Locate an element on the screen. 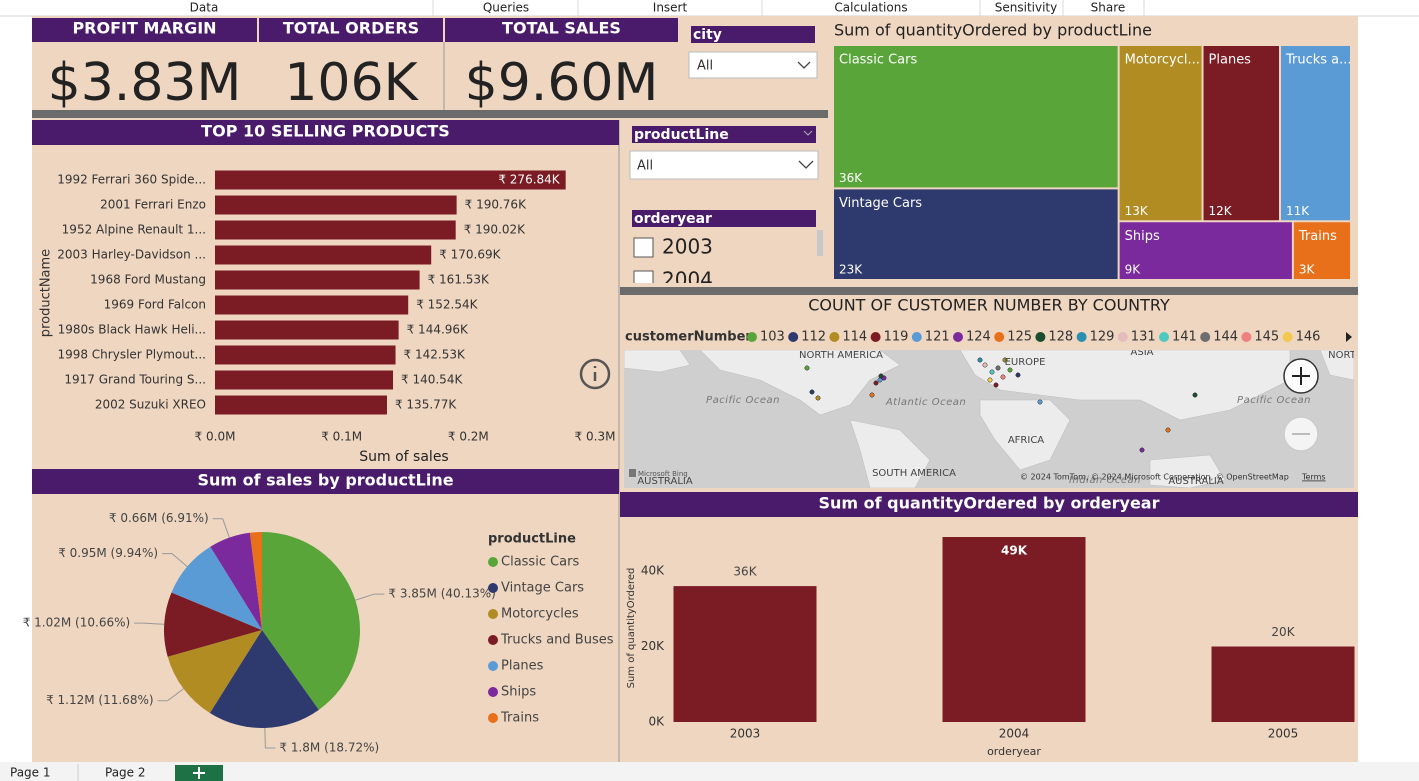  menu-bar is located at coordinates (709, 8).